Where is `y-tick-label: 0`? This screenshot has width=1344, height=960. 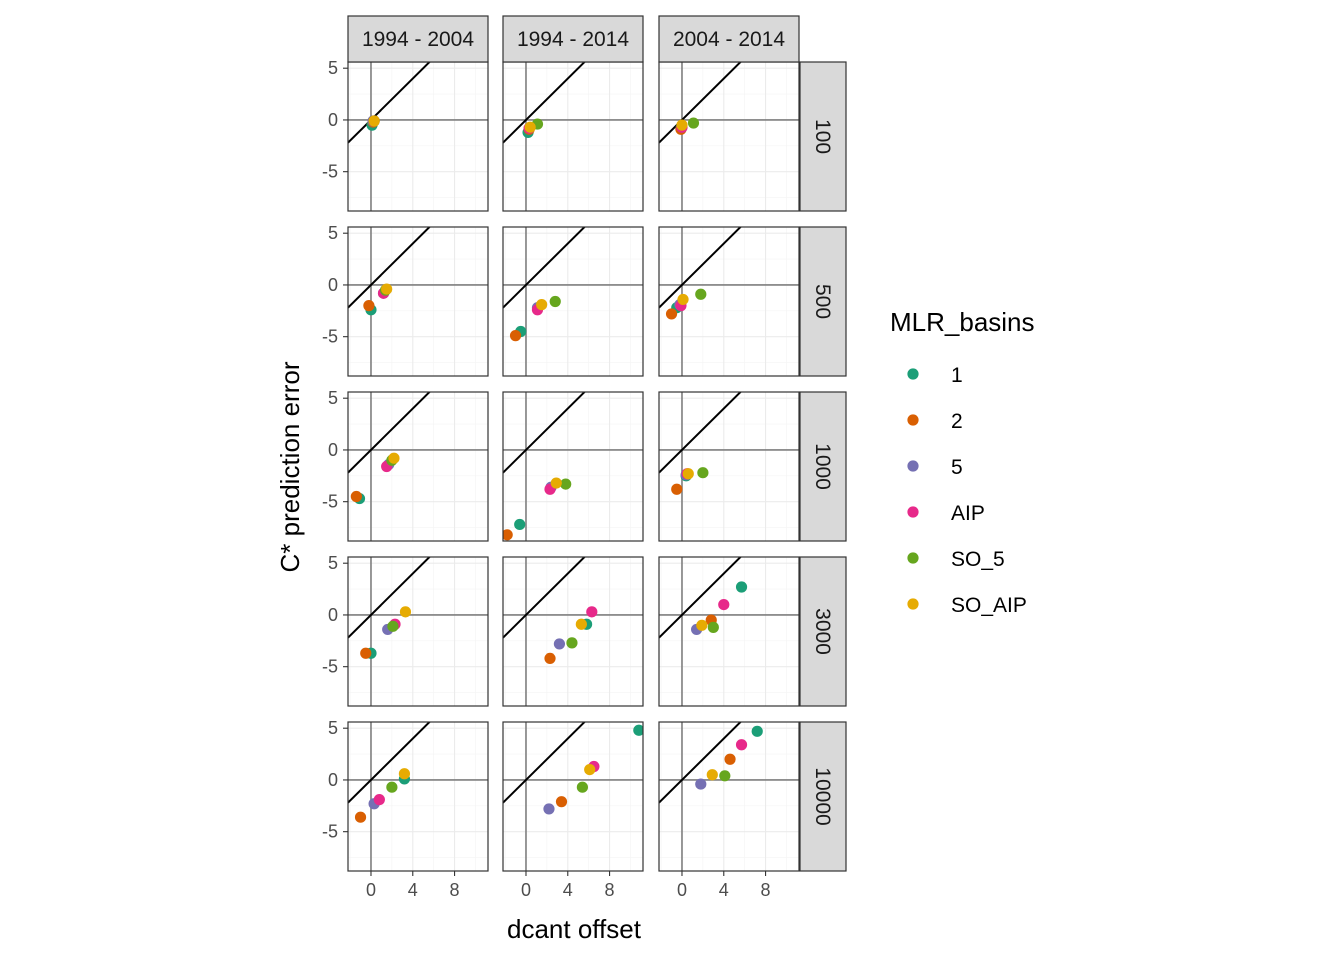
y-tick-label: 0 is located at coordinates (333, 120).